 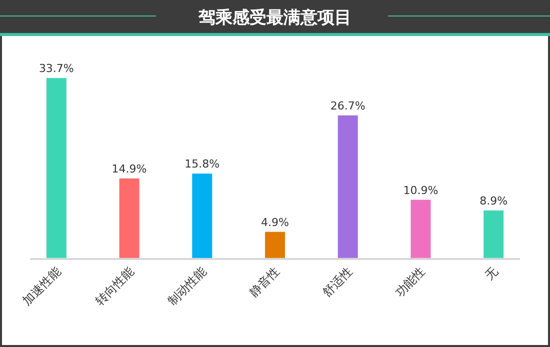 What do you see at coordinates (348, 105) in the screenshot?
I see `data-label: 26.7%` at bounding box center [348, 105].